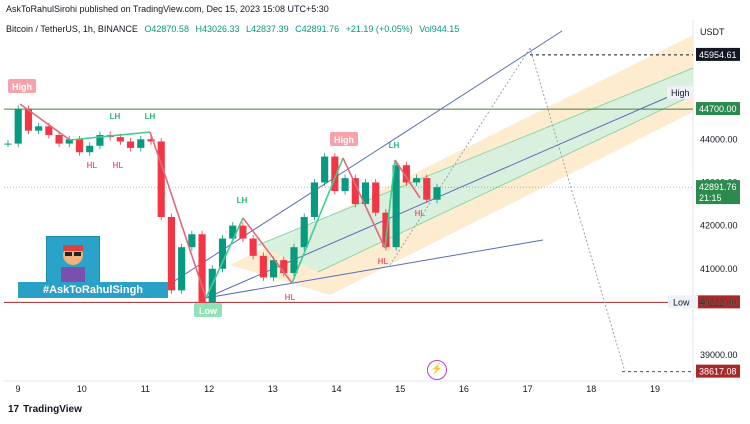  I want to click on annotation-label: Low, so click(208, 311).